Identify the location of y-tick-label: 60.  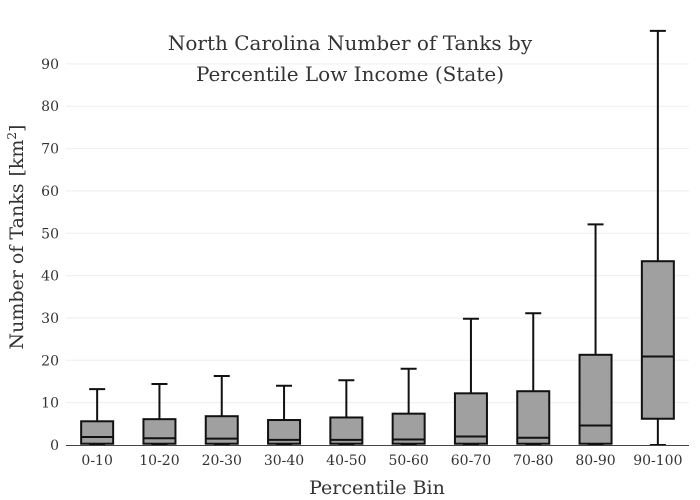
(50, 192).